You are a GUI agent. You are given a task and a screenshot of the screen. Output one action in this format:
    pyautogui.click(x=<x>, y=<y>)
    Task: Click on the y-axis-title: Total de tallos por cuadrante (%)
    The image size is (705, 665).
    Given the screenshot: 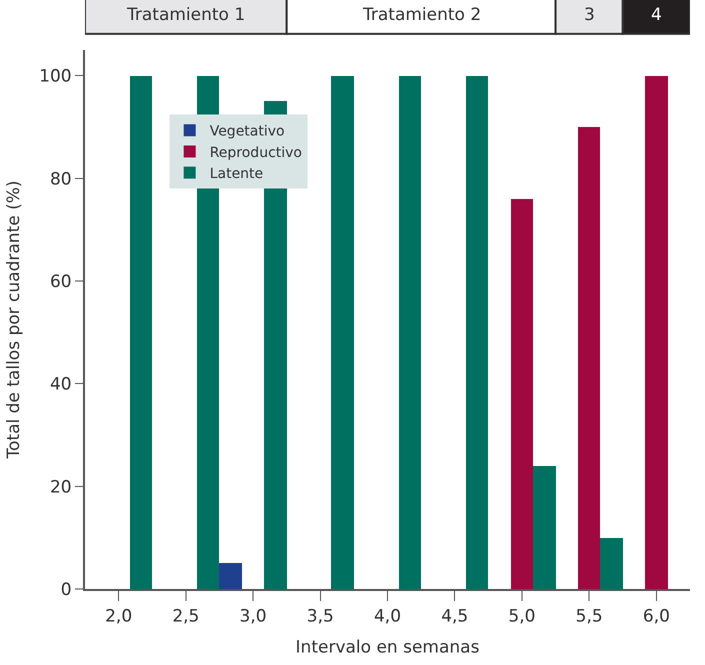 What is the action you would take?
    pyautogui.click(x=14, y=320)
    